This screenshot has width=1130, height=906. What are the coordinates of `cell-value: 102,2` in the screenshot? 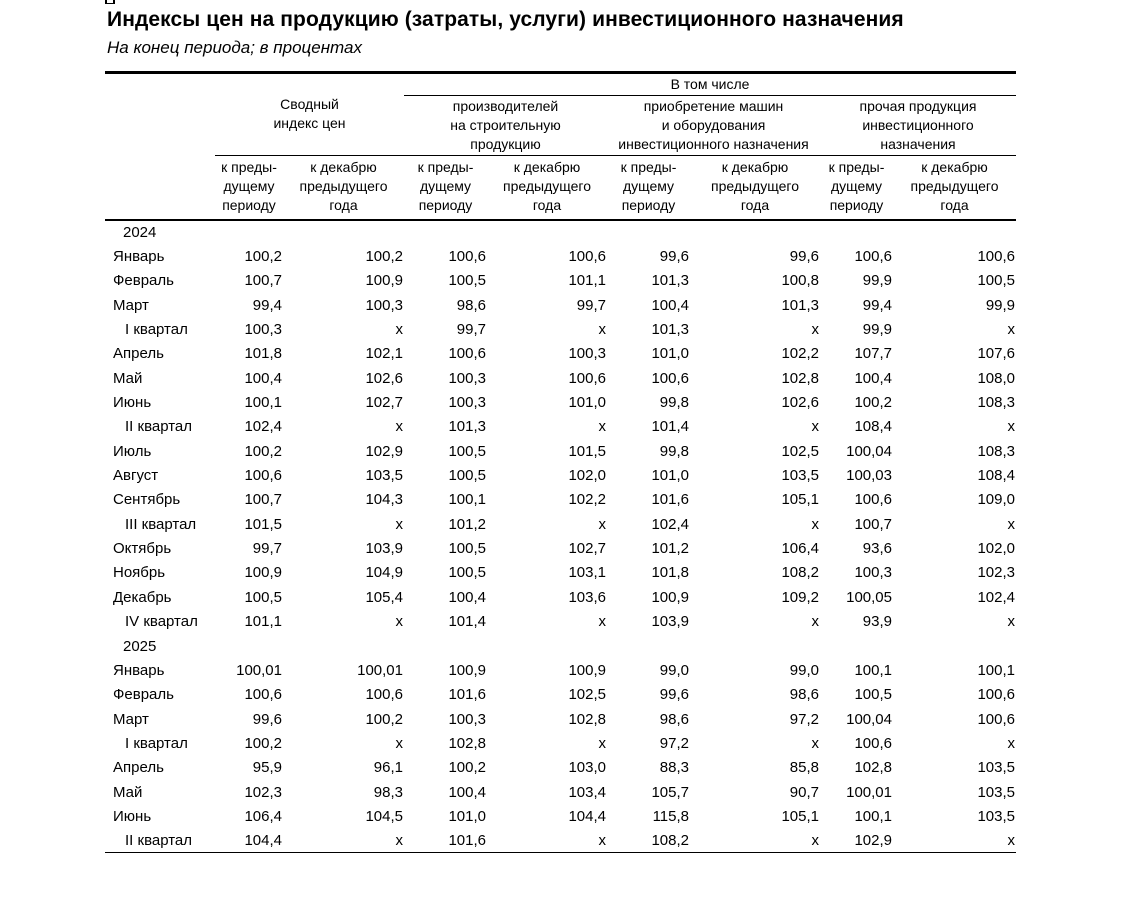 It's located at (800, 354).